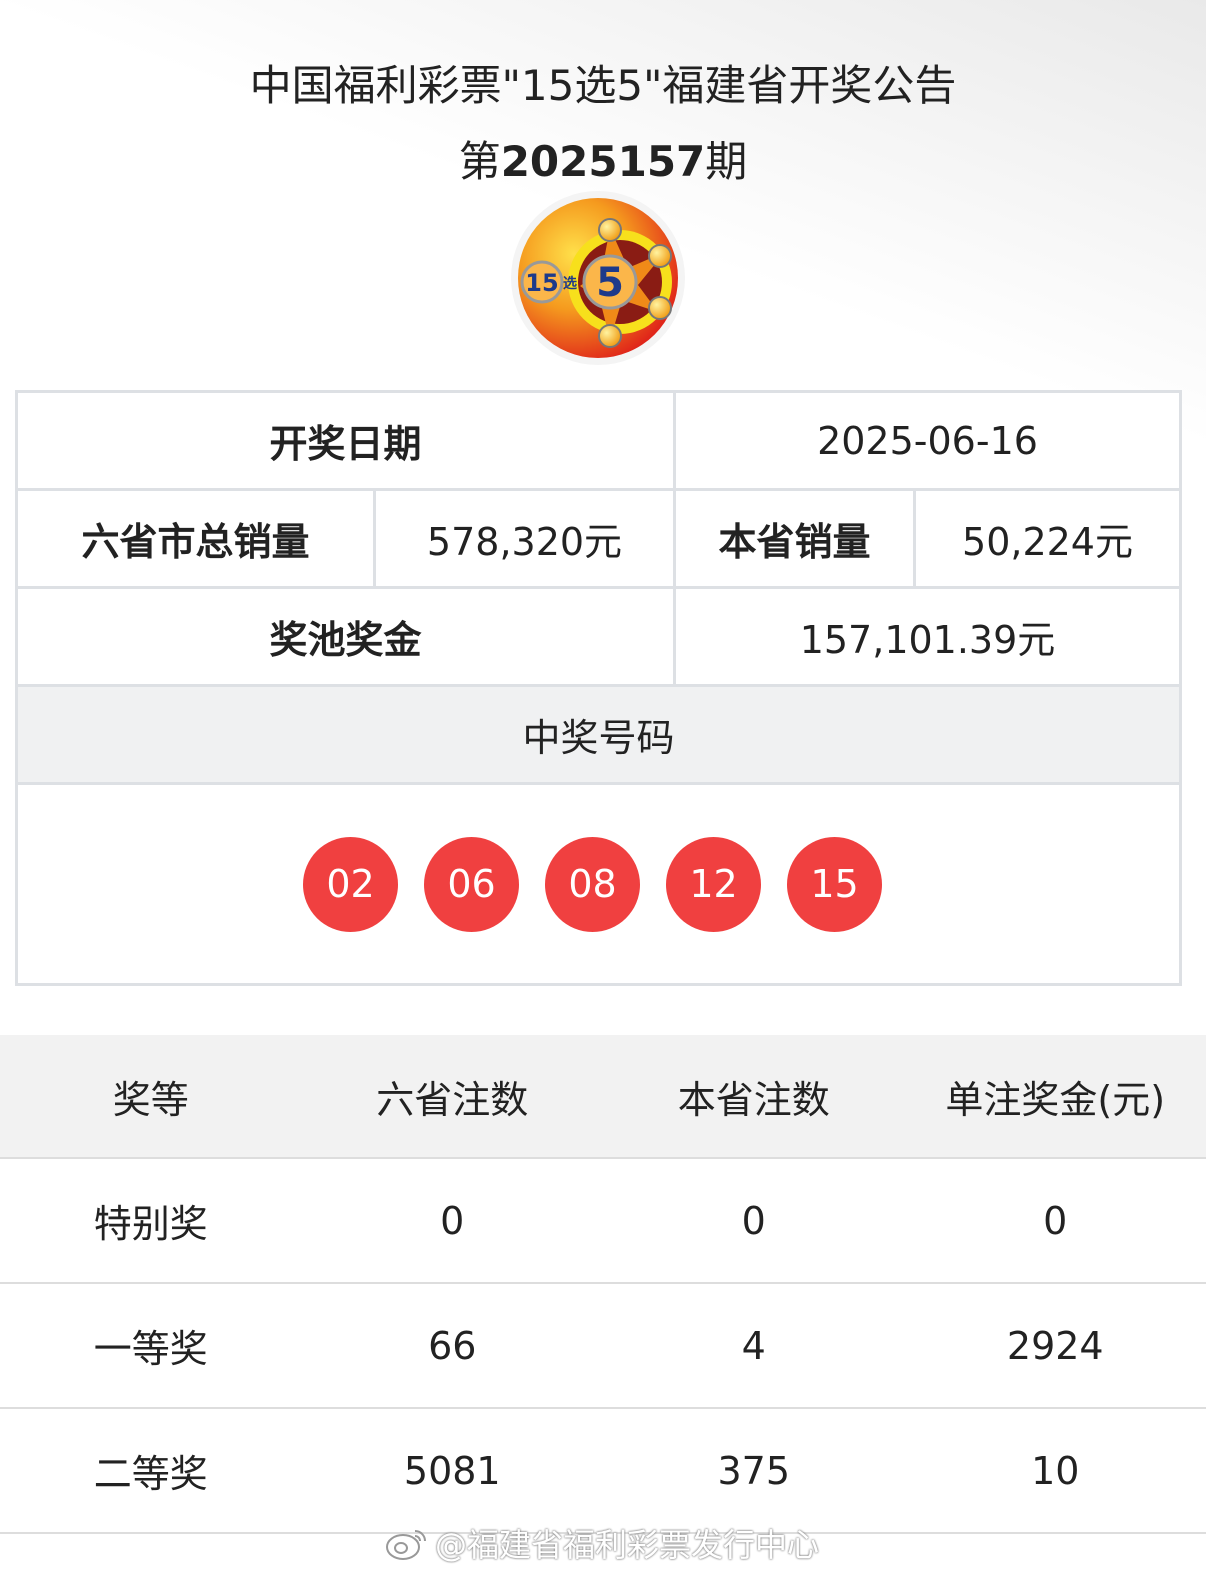  Describe the element at coordinates (452, 1099) in the screenshot. I see `col-header: 六省注数` at that location.